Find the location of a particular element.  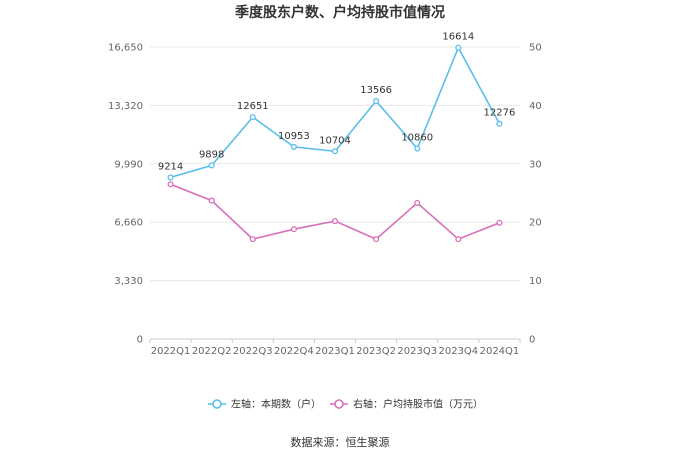

data-label: 13566 is located at coordinates (376, 90).